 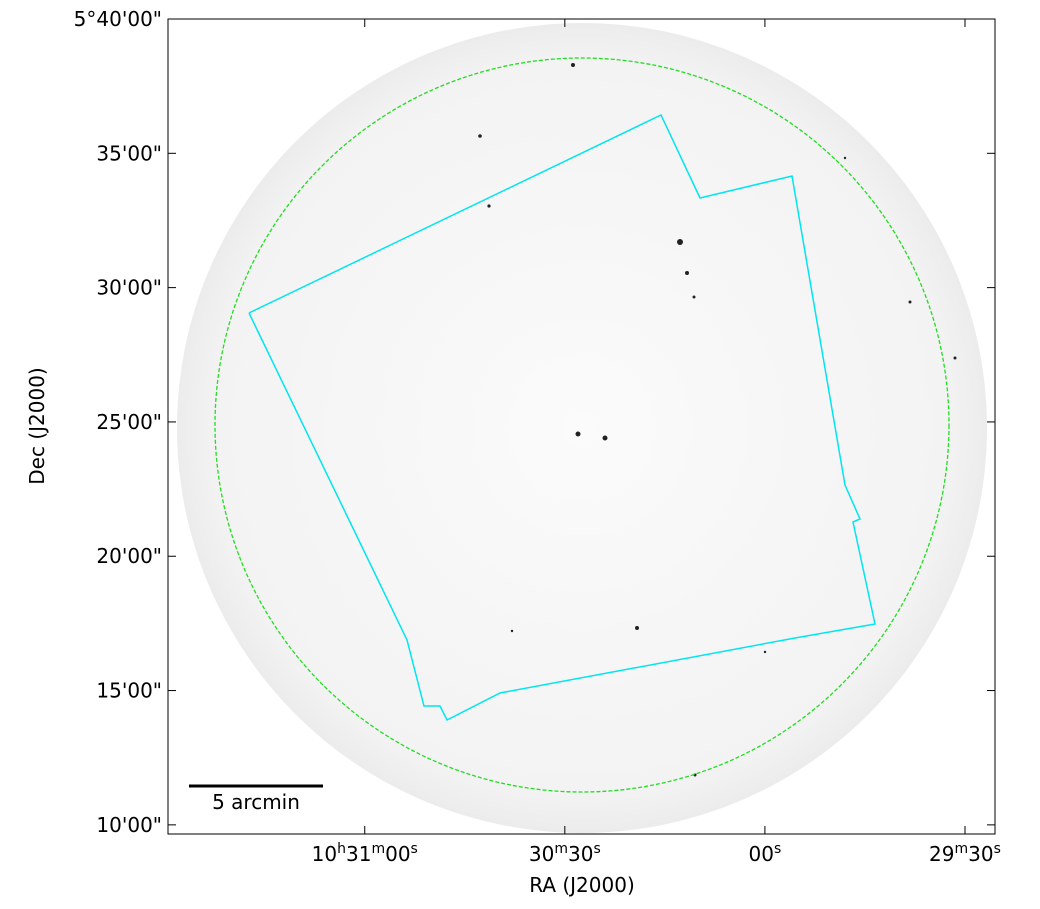 What do you see at coordinates (582, 885) in the screenshot?
I see `x-axis-label: RA (J2000)` at bounding box center [582, 885].